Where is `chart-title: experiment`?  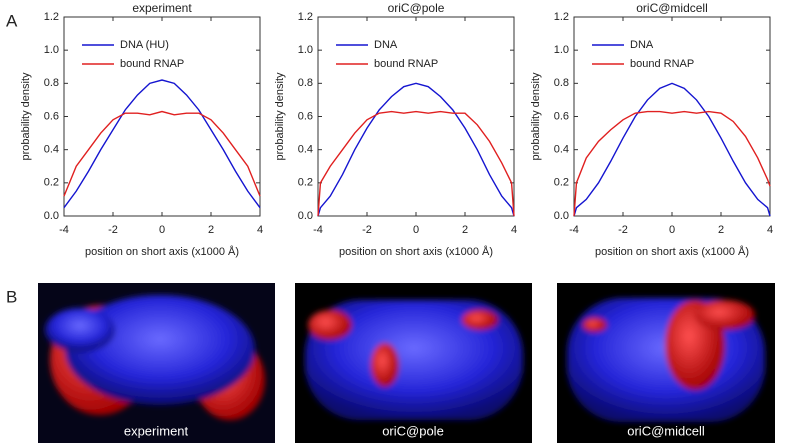
chart-title: experiment is located at coordinates (162, 8).